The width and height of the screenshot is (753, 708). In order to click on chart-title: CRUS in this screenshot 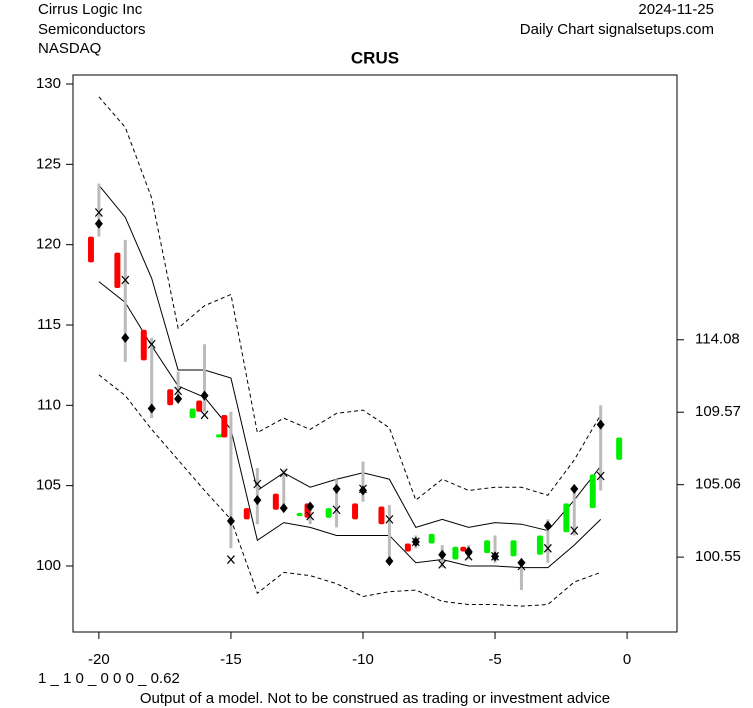, I will do `click(375, 57)`.